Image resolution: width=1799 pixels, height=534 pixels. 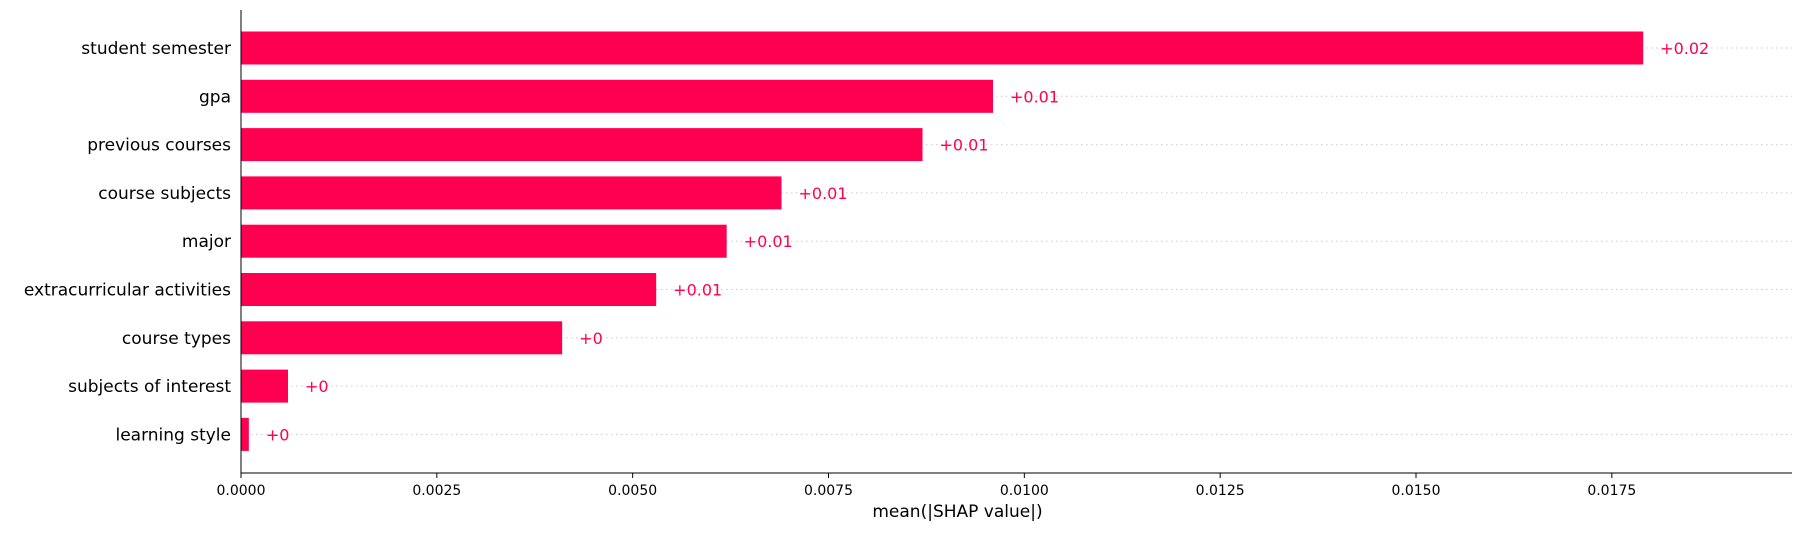 I want to click on category-label: learning style, so click(x=173, y=435).